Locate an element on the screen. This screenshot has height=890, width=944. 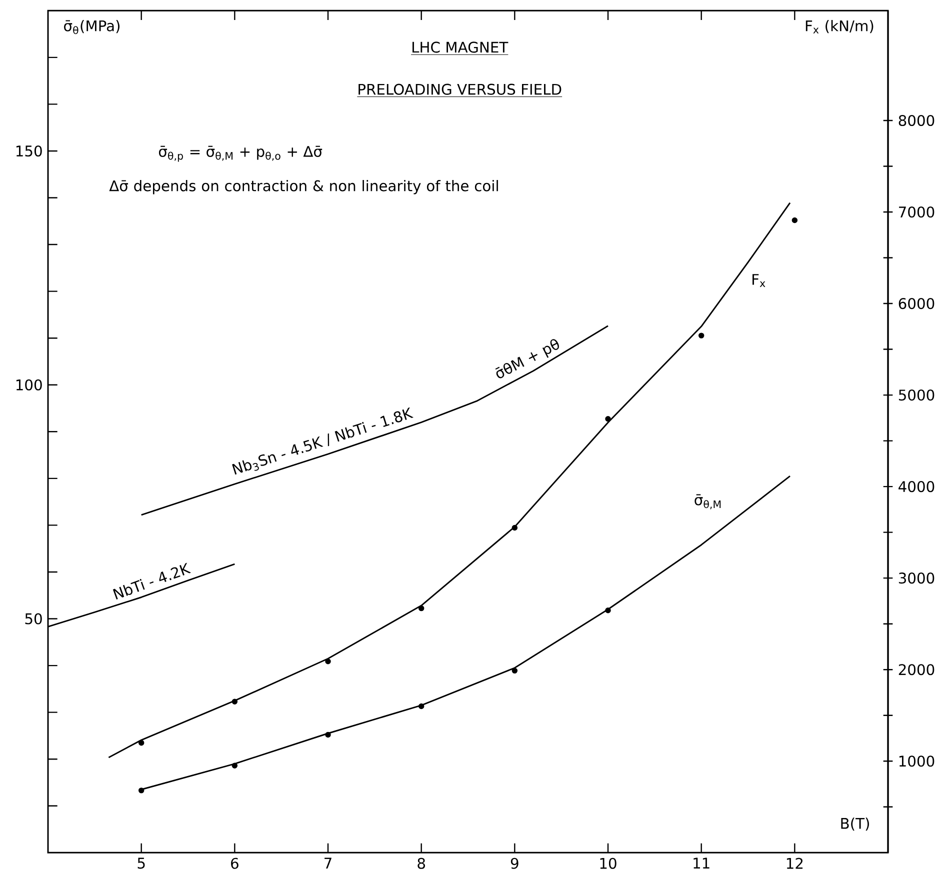
x-axis-title: B(T) is located at coordinates (855, 824).